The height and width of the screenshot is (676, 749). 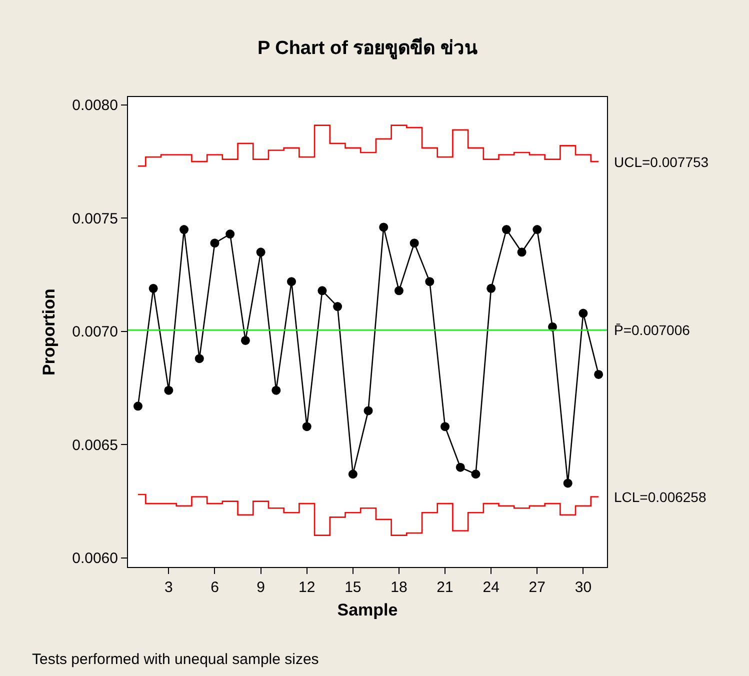 I want to click on x-tick-label: 30, so click(x=583, y=587).